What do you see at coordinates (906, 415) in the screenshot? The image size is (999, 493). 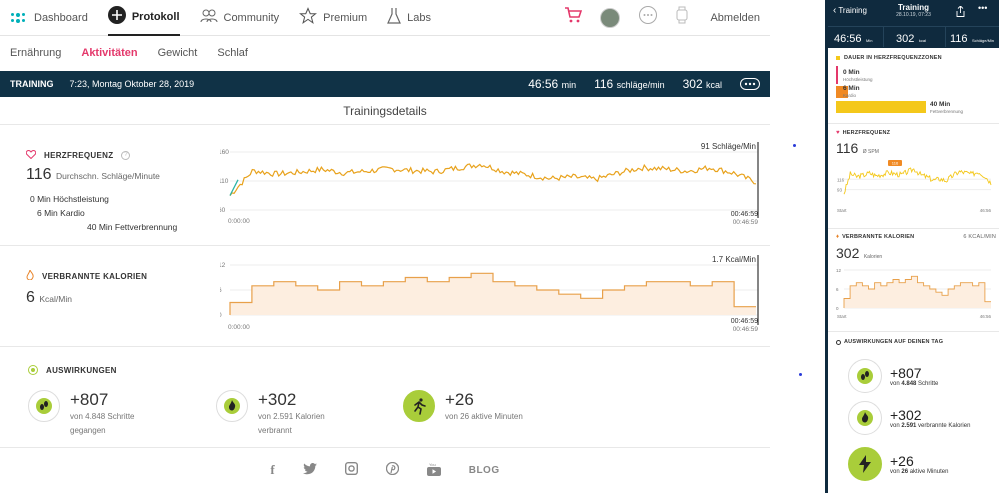 I see `mobile-calories-value: +302` at bounding box center [906, 415].